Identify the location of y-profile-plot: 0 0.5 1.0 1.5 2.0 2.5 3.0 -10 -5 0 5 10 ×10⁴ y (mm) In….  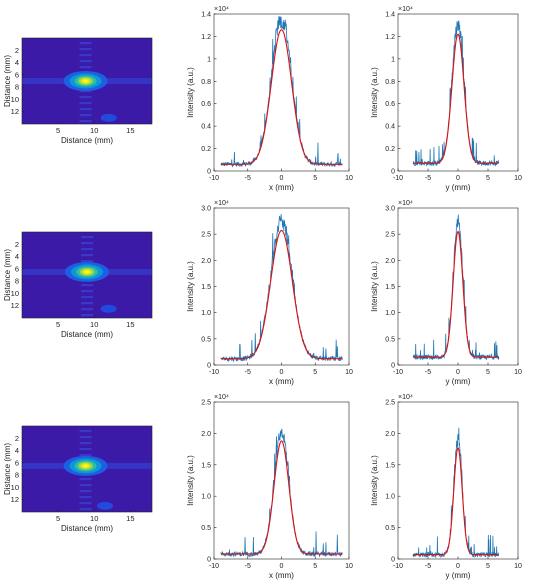
(446, 293).